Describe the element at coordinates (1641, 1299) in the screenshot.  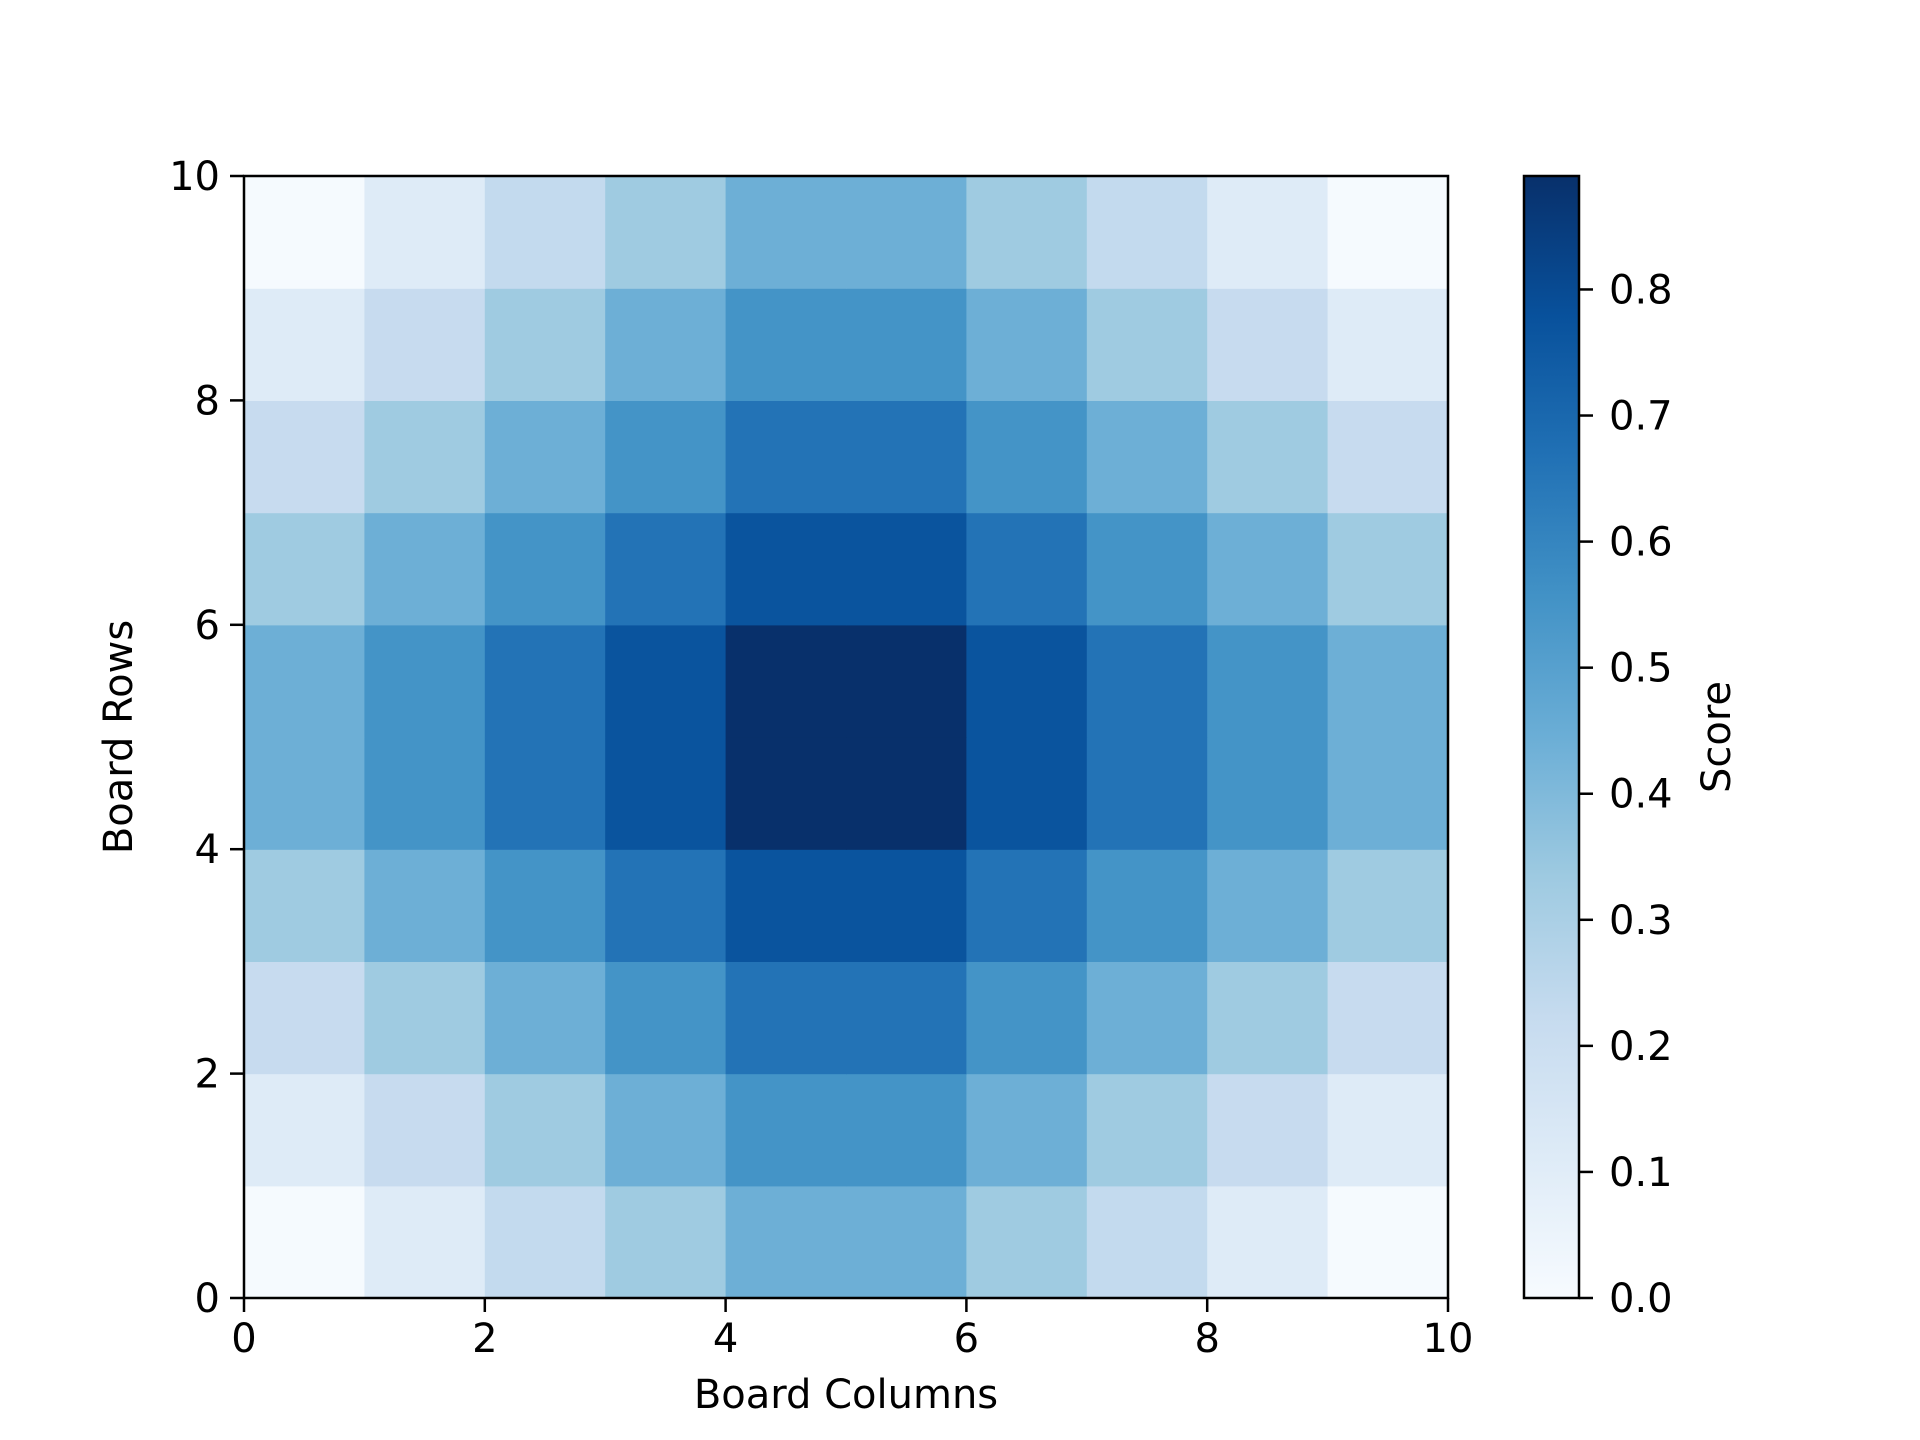
I see `colorbar-tick-label: 0.0` at that location.